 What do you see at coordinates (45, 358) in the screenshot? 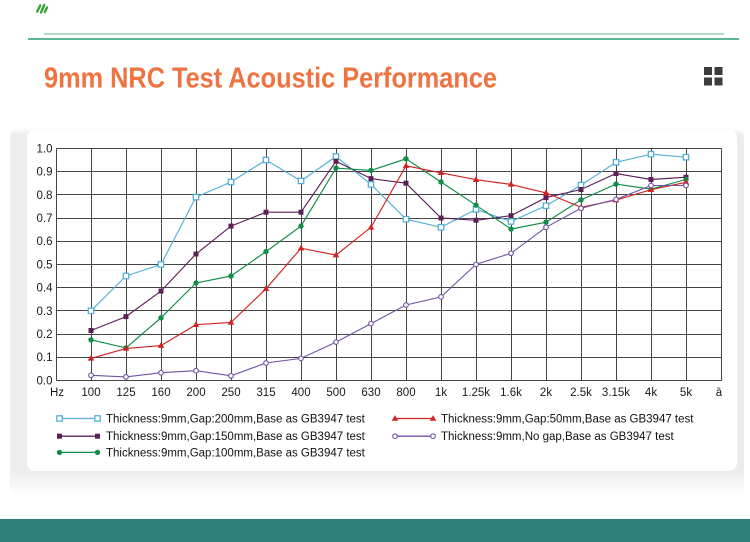
I see `svg-text: 0.1` at bounding box center [45, 358].